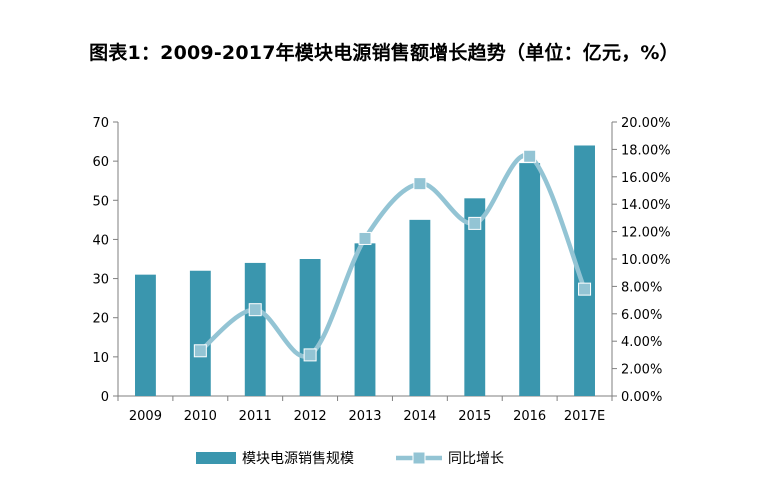  I want to click on legend-bar-swatch, so click(216, 458).